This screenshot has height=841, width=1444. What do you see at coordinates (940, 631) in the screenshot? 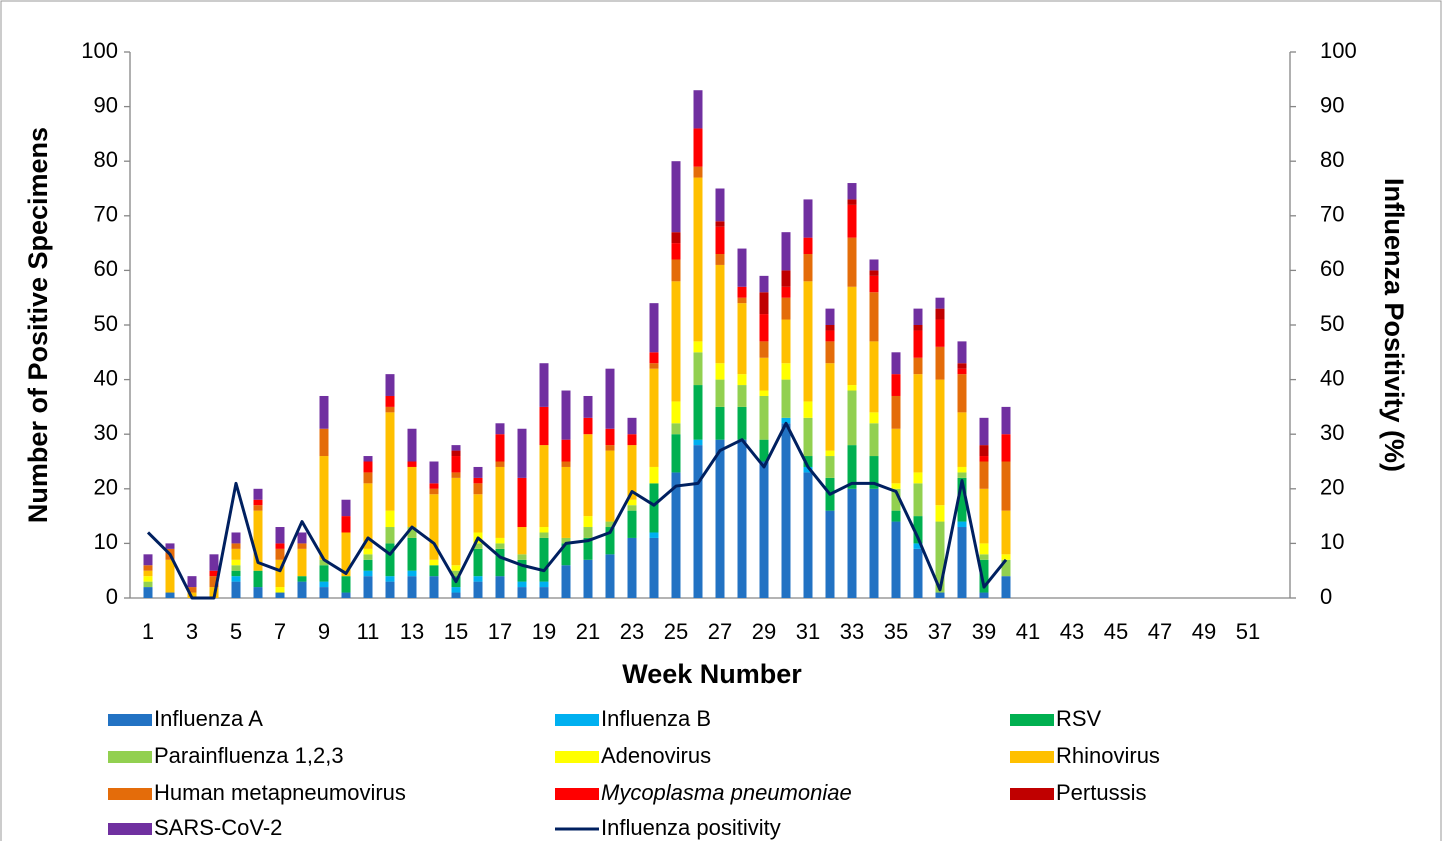
I see `x-tick-label: 37` at bounding box center [940, 631].